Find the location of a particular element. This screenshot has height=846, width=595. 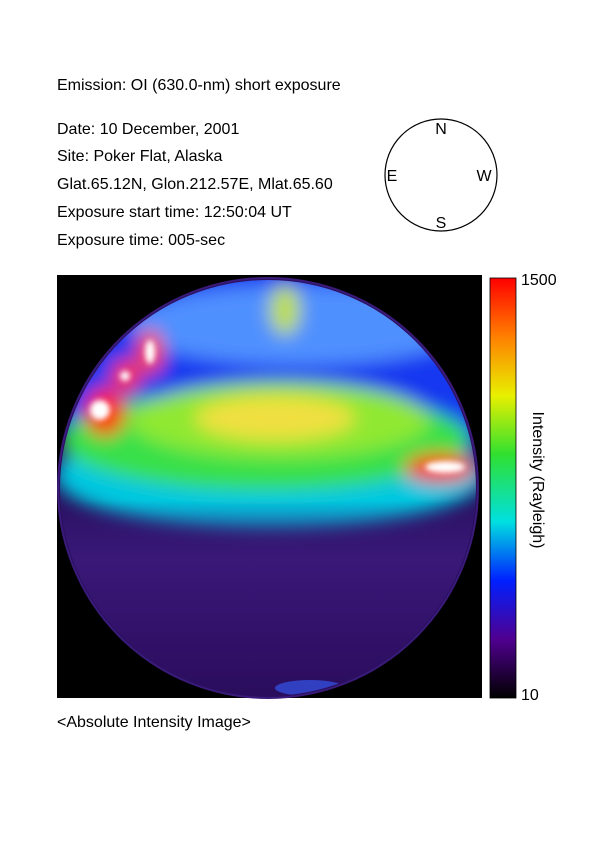

compass-circle is located at coordinates (441, 175).